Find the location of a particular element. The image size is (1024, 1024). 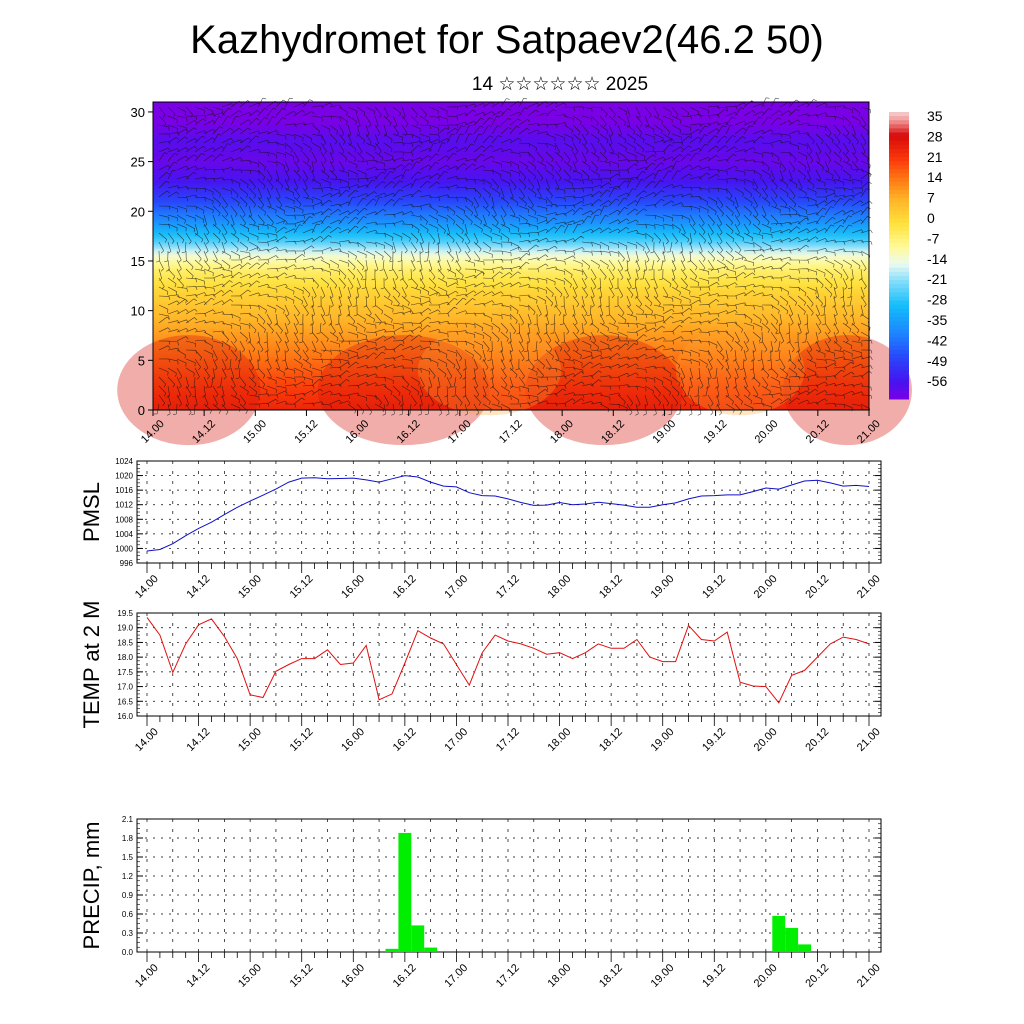

temp2m-xtick-label: 18.00 is located at coordinates (559, 740).